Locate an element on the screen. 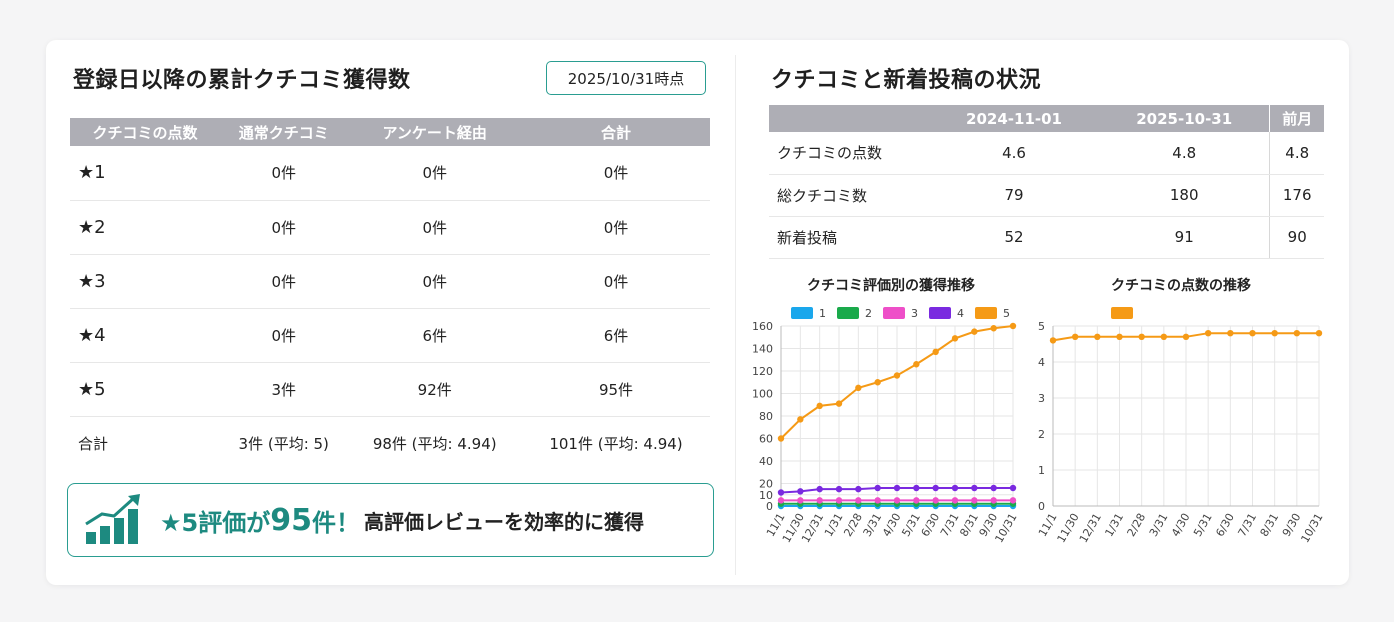 This screenshot has height=622, width=1394. banner-lead-text: ★5評価が is located at coordinates (215, 522).